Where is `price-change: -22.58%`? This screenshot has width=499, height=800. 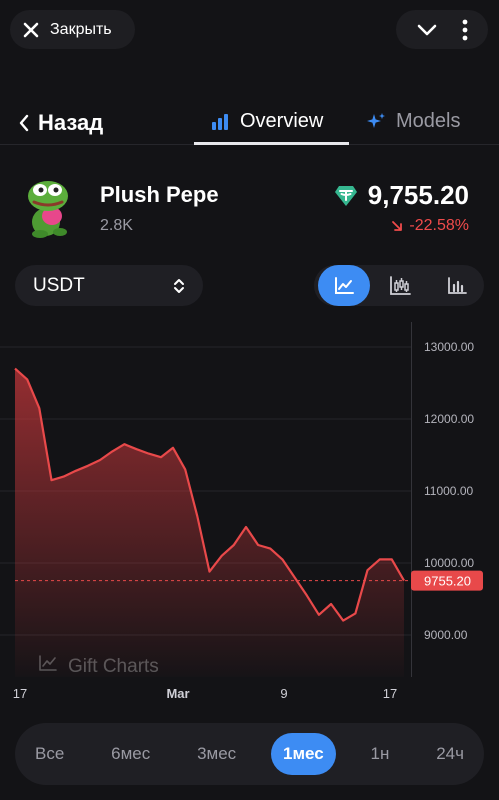 price-change: -22.58% is located at coordinates (430, 226).